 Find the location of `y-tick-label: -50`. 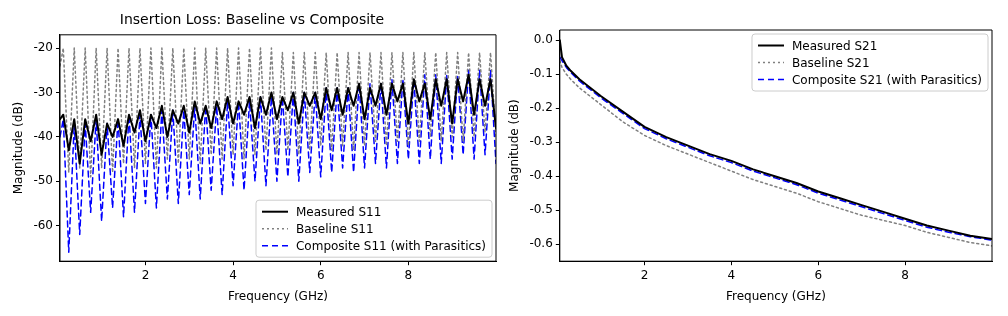

y-tick-label: -50 is located at coordinates (43, 180).